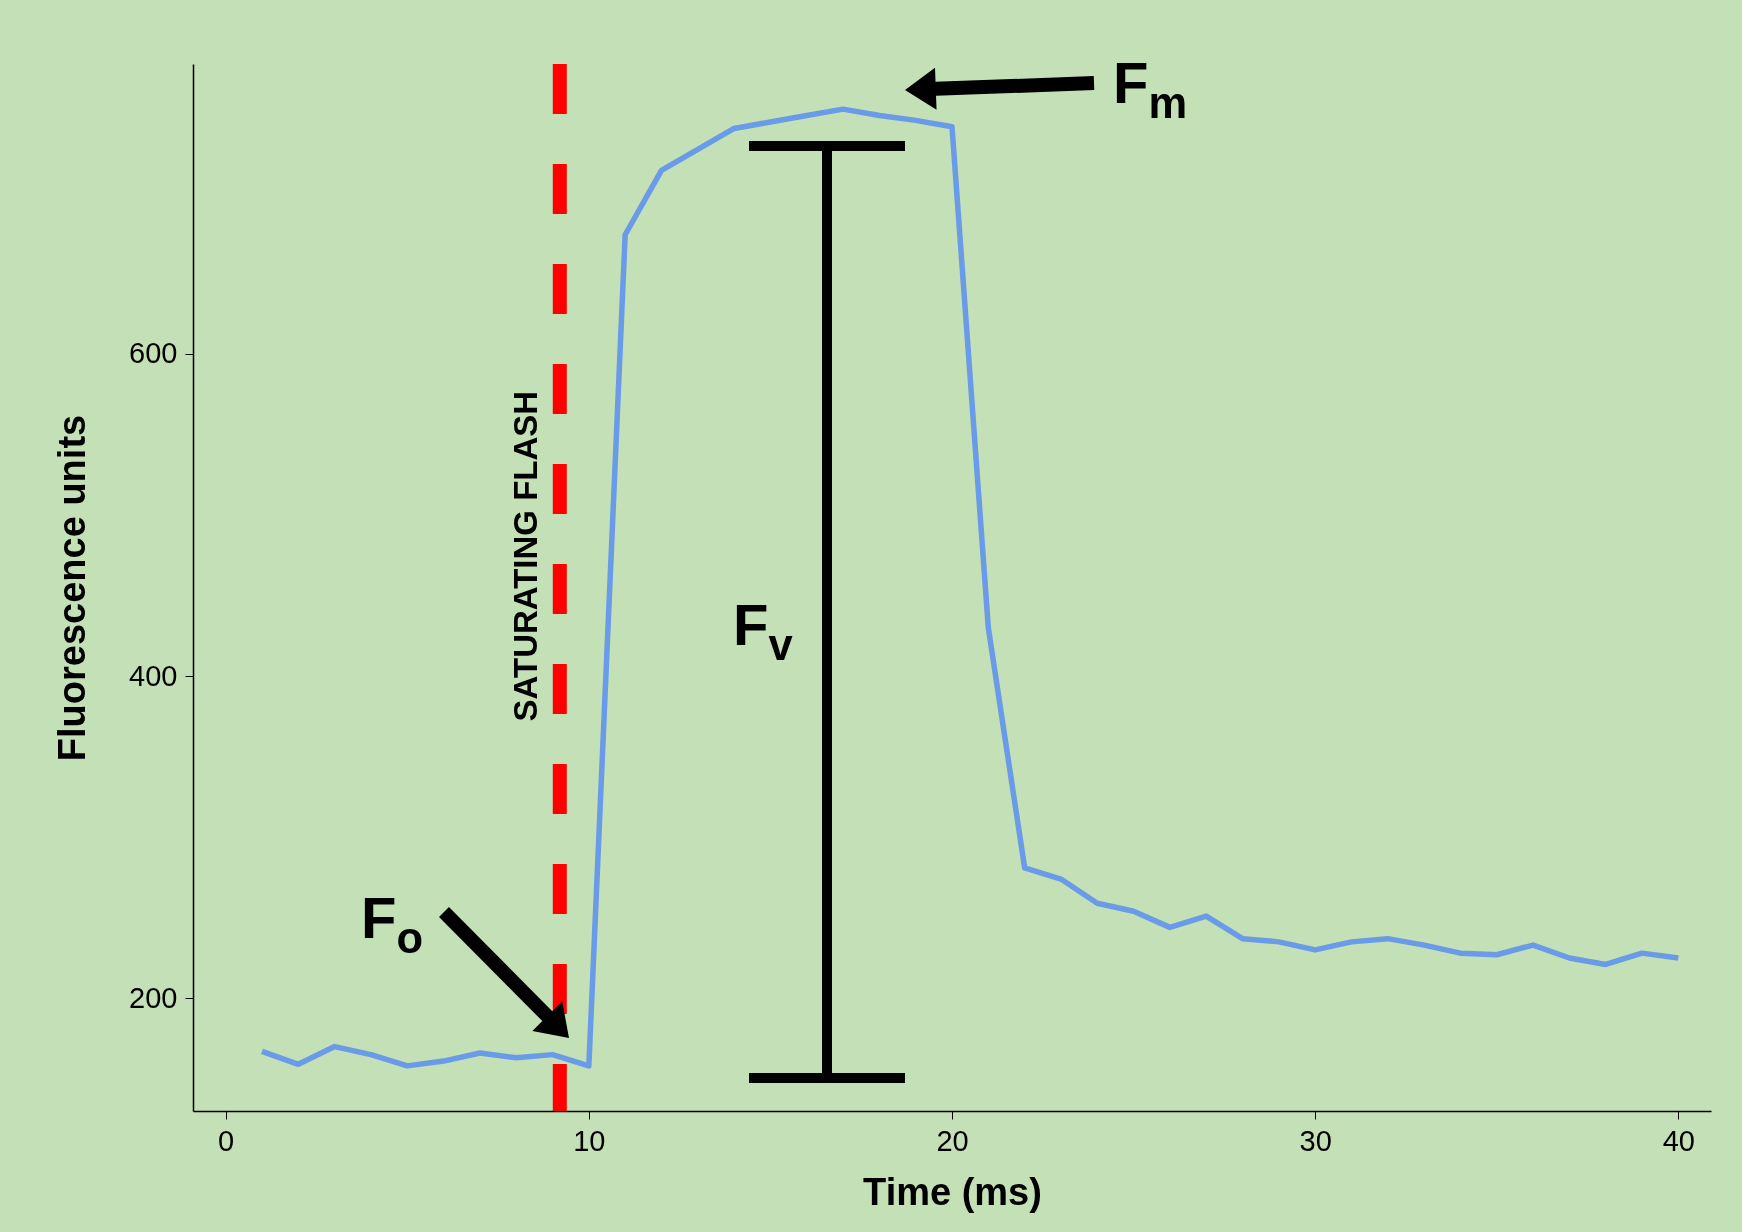 The image size is (1742, 1232). What do you see at coordinates (153, 353) in the screenshot?
I see `y-tick-label: 600` at bounding box center [153, 353].